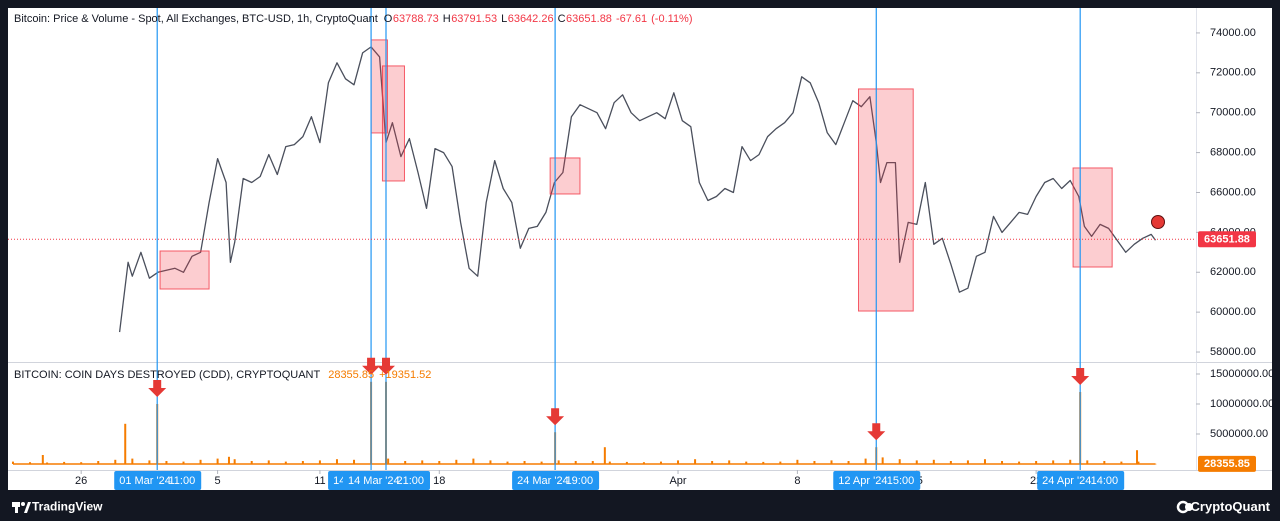  I want to click on cryptoquant-logo, so click(1184, 507).